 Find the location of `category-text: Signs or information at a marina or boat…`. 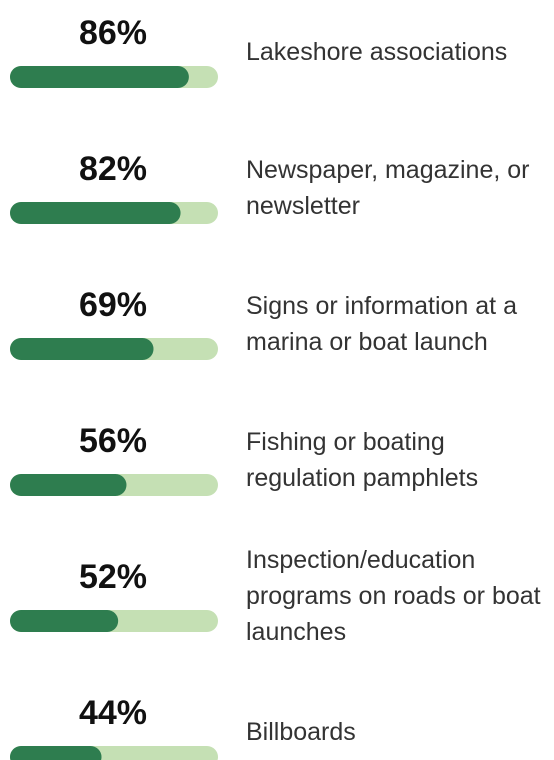

category-text: Signs or information at a marina or boat… is located at coordinates (381, 324).